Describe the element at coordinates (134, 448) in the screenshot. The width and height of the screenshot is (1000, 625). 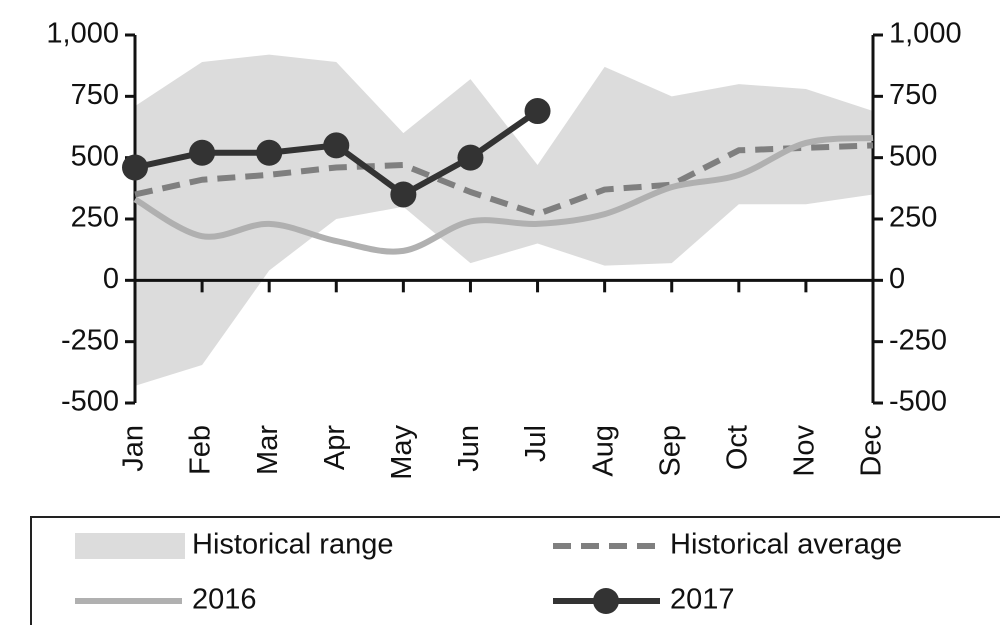
I see `x-tick-label: Jan` at that location.